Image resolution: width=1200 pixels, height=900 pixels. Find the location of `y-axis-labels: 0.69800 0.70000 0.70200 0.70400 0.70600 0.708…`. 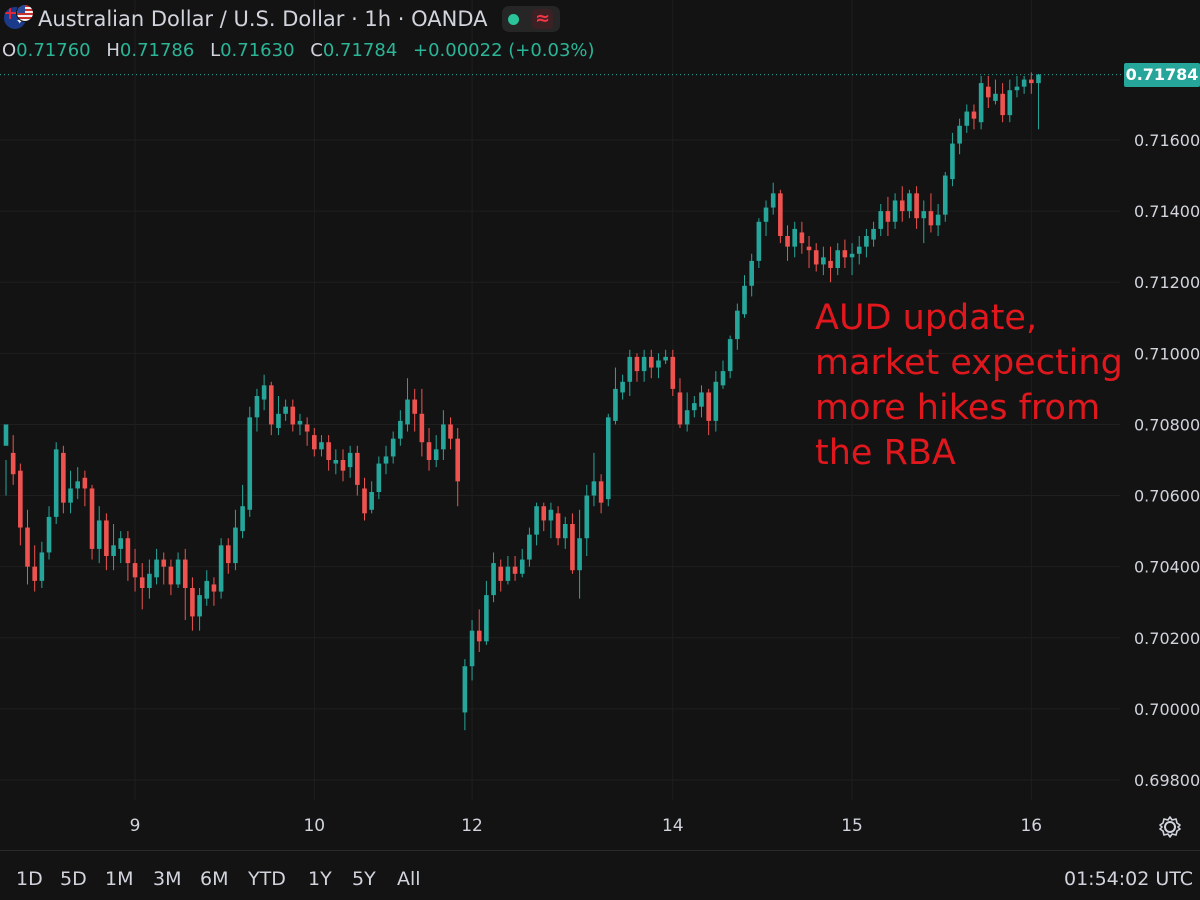

y-axis-labels: 0.69800 0.70000 0.70200 0.70400 0.70600 0.708… is located at coordinates (1167, 460).